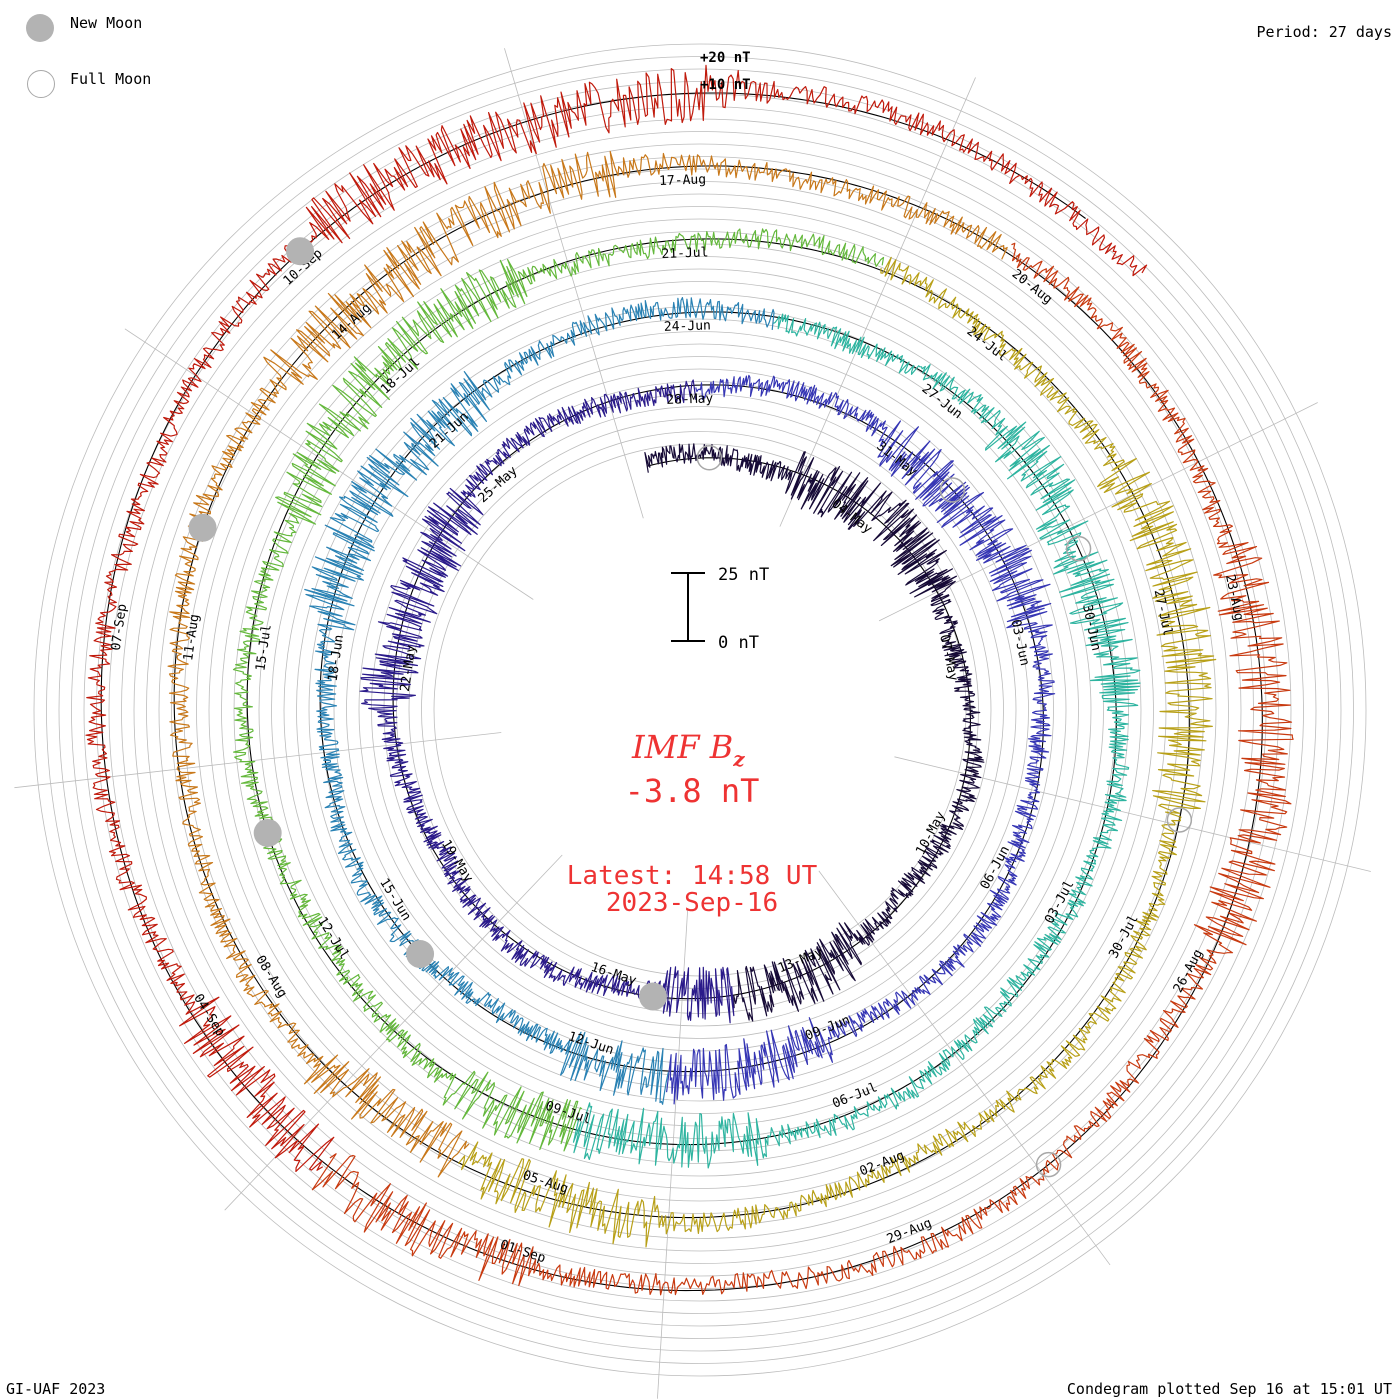  What do you see at coordinates (1163, 612) in the screenshot?
I see `date-label: 27-Jul` at bounding box center [1163, 612].